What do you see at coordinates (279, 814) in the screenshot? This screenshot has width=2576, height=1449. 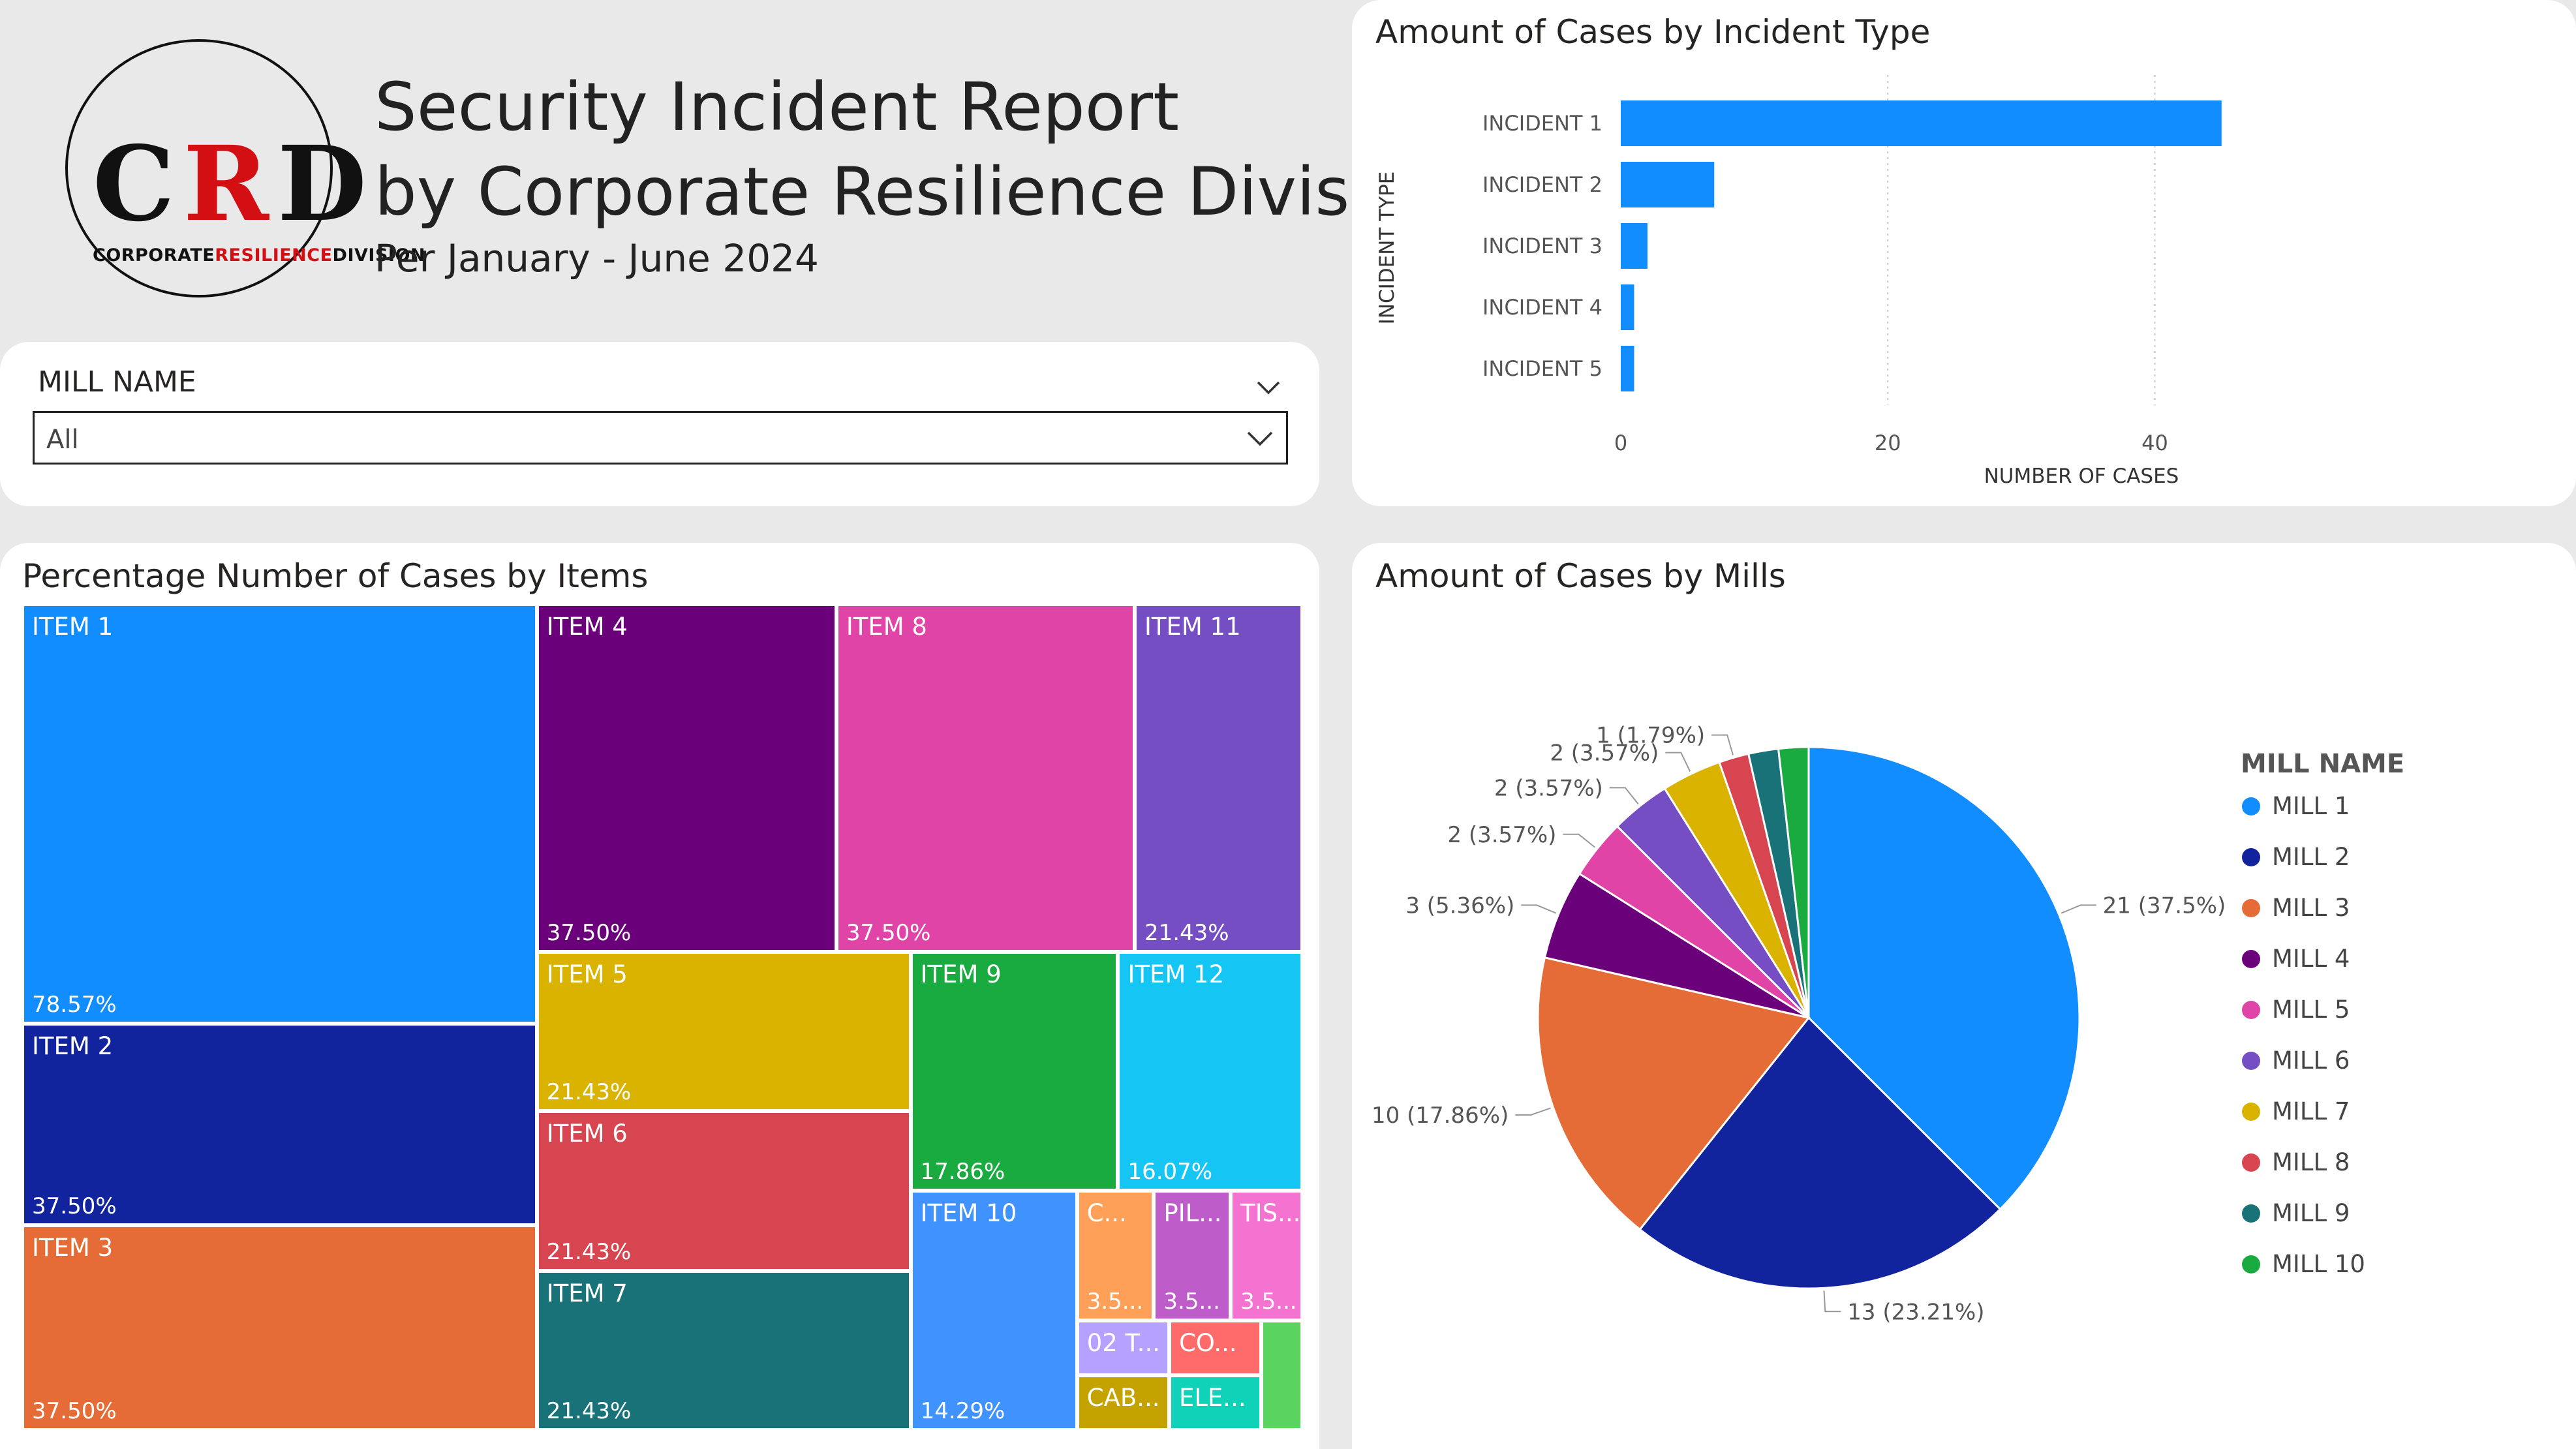 I see `treemap-tile: ITEM 1 78.57%` at bounding box center [279, 814].